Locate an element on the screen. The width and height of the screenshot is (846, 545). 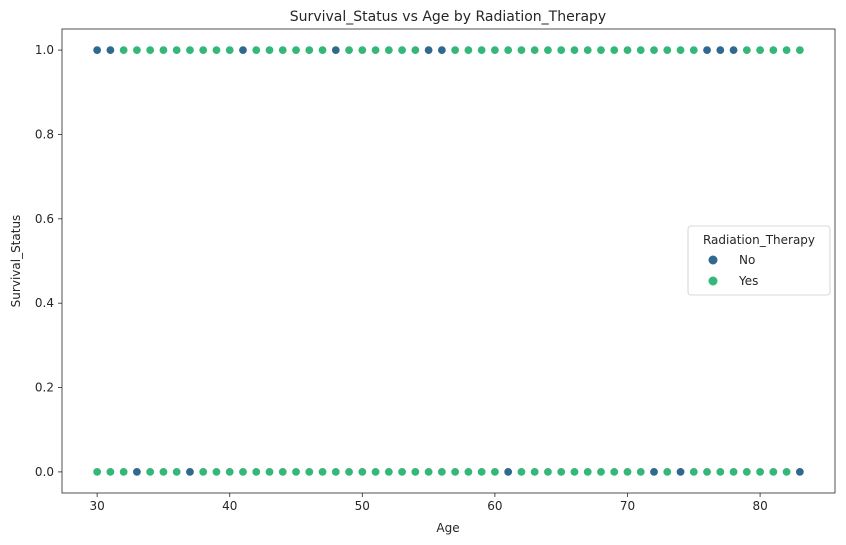
legend-label-no: No is located at coordinates (747, 260).